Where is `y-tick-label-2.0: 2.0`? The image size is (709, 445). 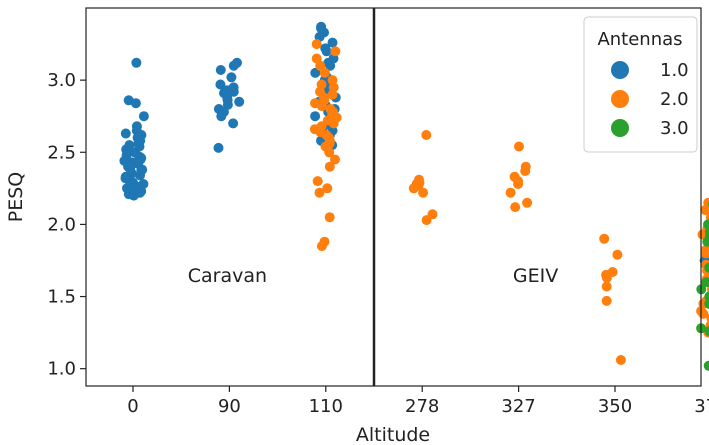 y-tick-label-2.0: 2.0 is located at coordinates (61, 224).